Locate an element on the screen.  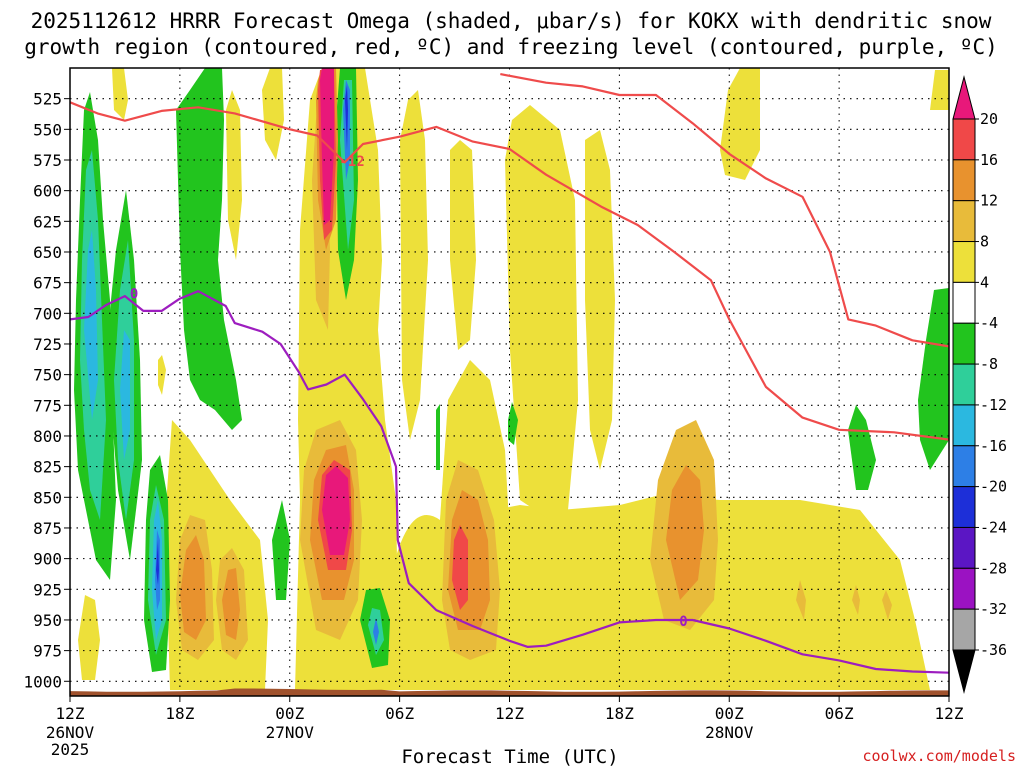
red-blob-09z is located at coordinates (460, 567).